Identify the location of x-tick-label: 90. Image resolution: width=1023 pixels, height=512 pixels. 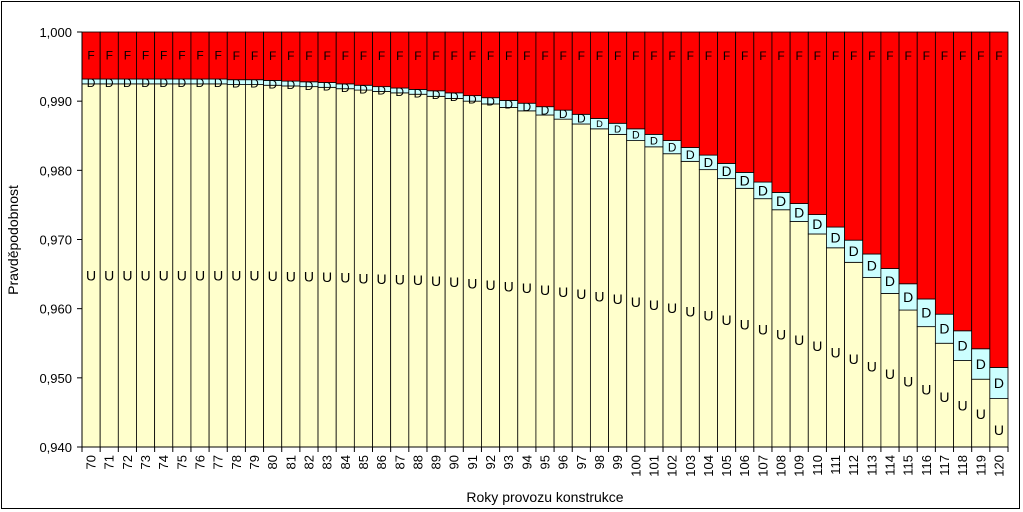
(454, 462).